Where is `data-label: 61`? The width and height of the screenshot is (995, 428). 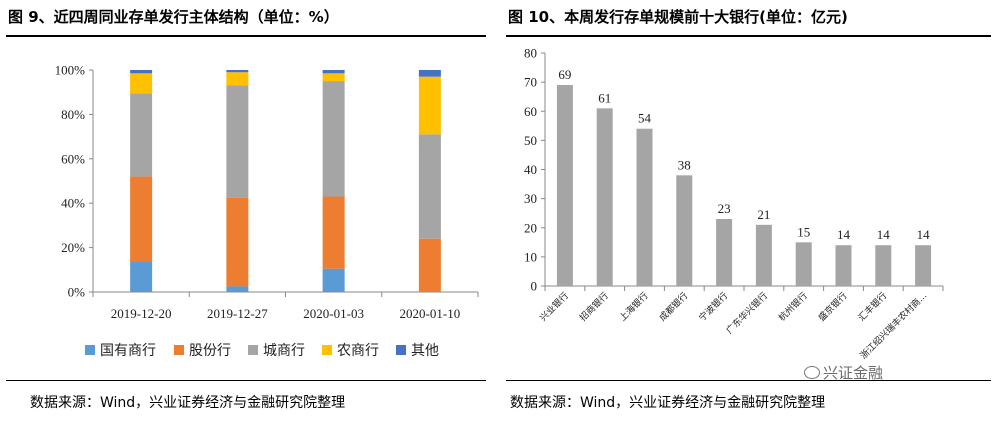 data-label: 61 is located at coordinates (604, 97).